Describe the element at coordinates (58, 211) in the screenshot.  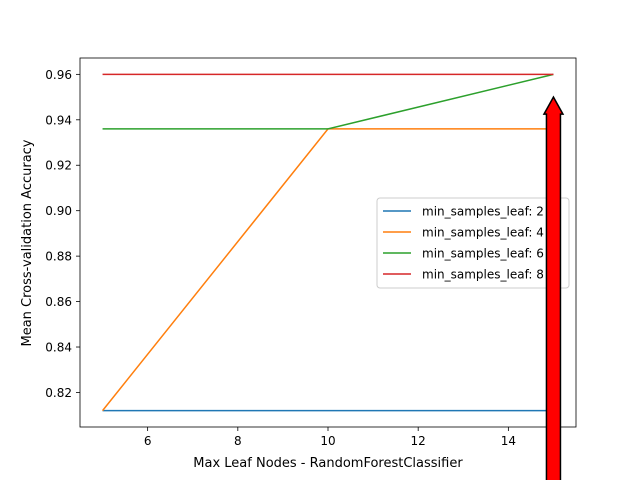
I see `y-tick-label: 0.90` at that location.